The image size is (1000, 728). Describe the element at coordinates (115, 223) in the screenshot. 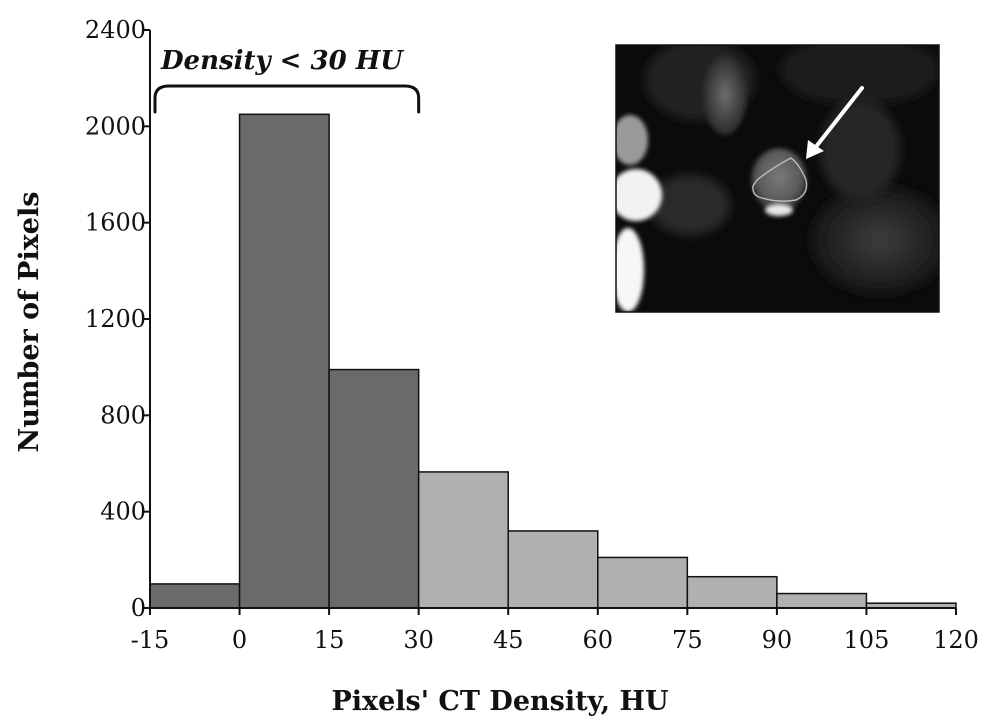

I see `y-tick-label: 1600` at that location.